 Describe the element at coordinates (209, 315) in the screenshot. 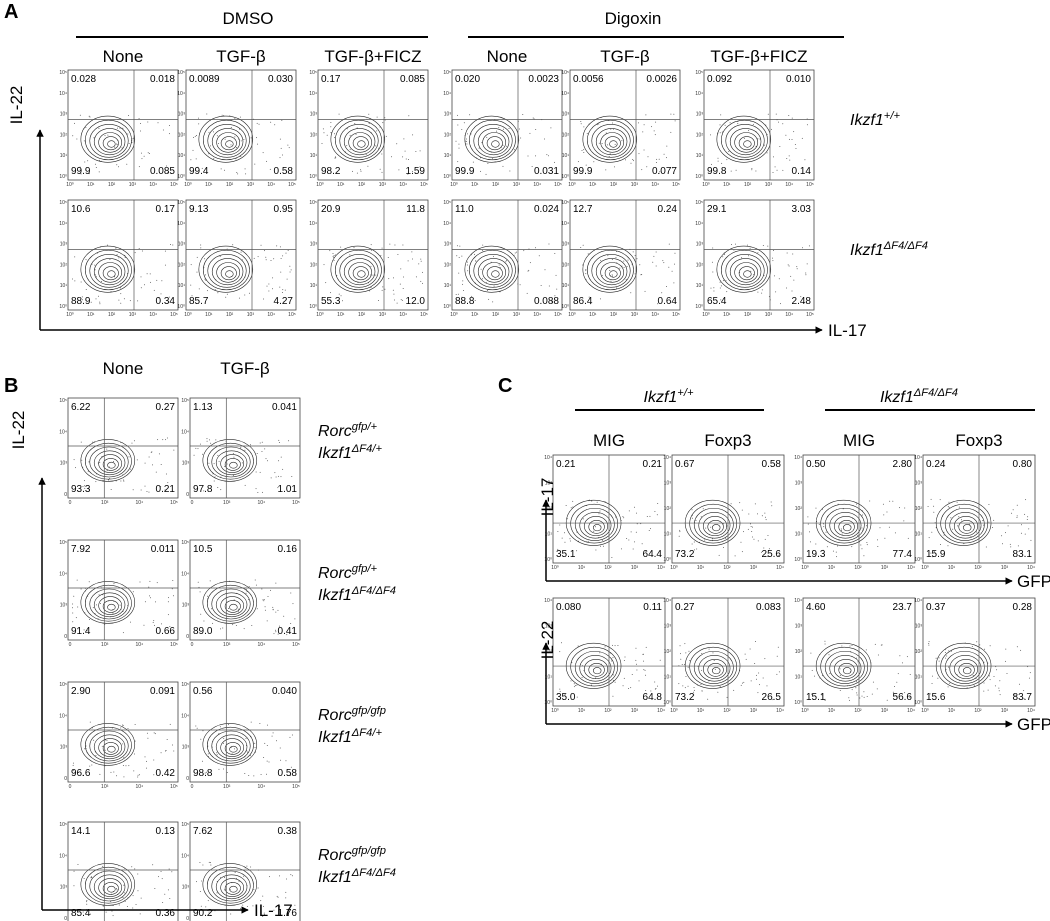

I see `x-tick-label: 10¹` at that location.